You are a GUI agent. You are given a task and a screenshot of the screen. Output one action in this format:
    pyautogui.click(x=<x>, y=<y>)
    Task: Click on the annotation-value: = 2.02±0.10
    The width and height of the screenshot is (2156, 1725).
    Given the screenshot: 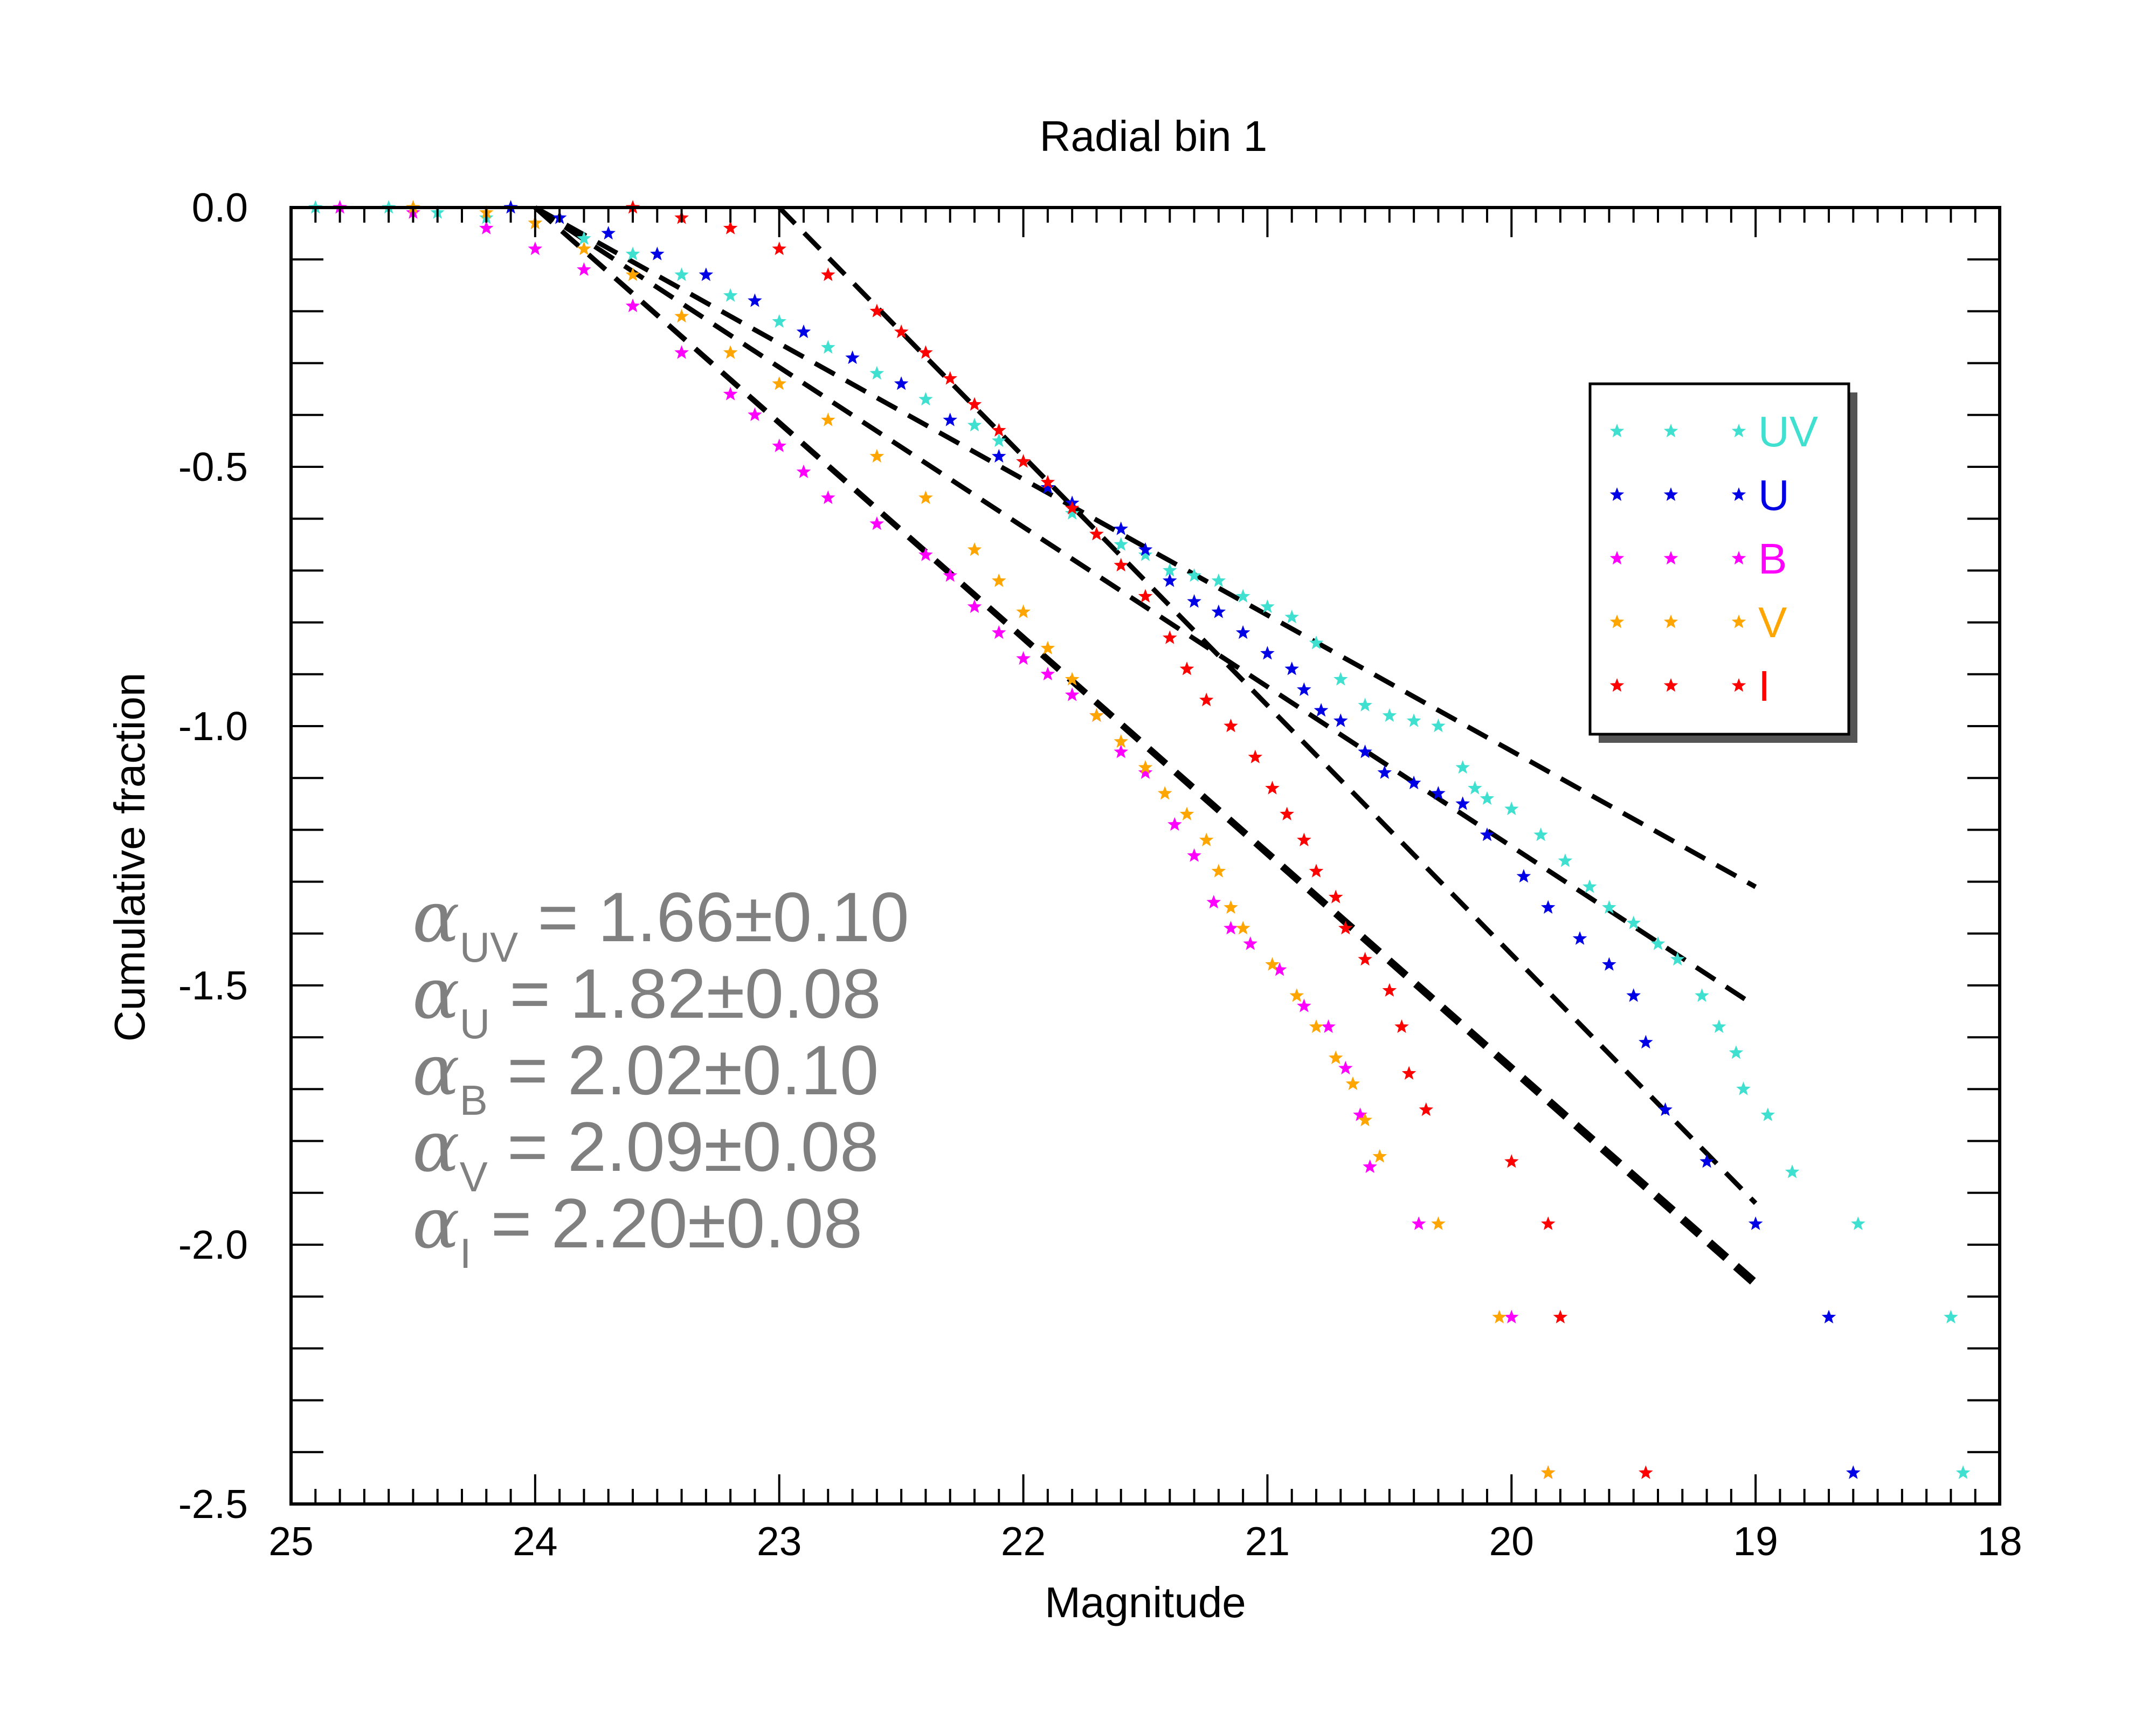 What is the action you would take?
    pyautogui.click(x=683, y=1070)
    